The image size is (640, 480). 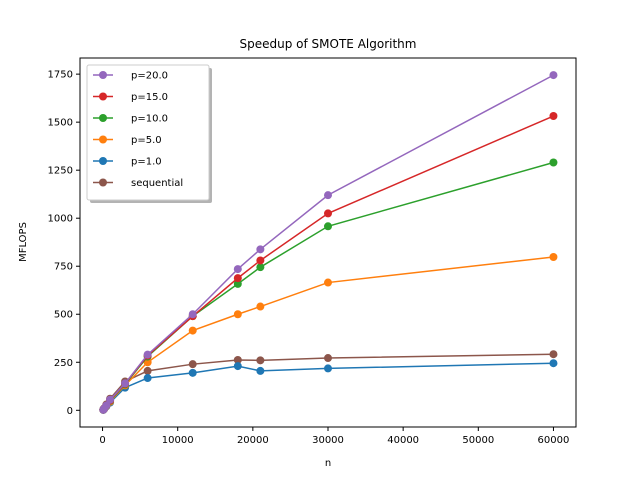 What do you see at coordinates (60, 123) in the screenshot?
I see `y-tick-label: 1500` at bounding box center [60, 123].